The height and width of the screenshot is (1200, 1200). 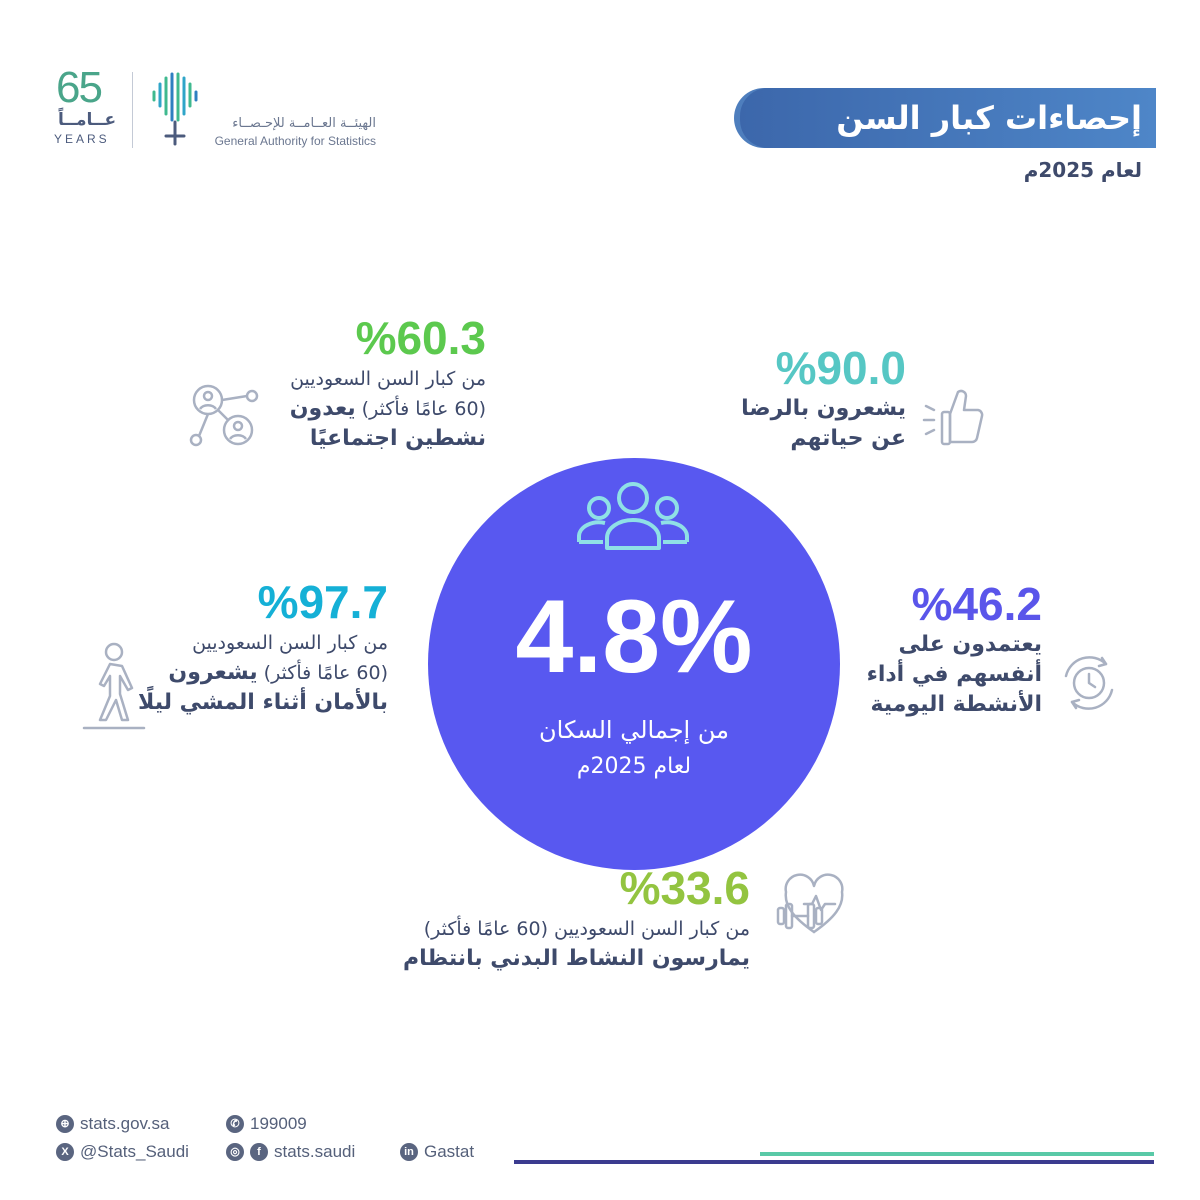 I want to click on stat-safety-line2-bold: يشعرون, so click(x=213, y=672).